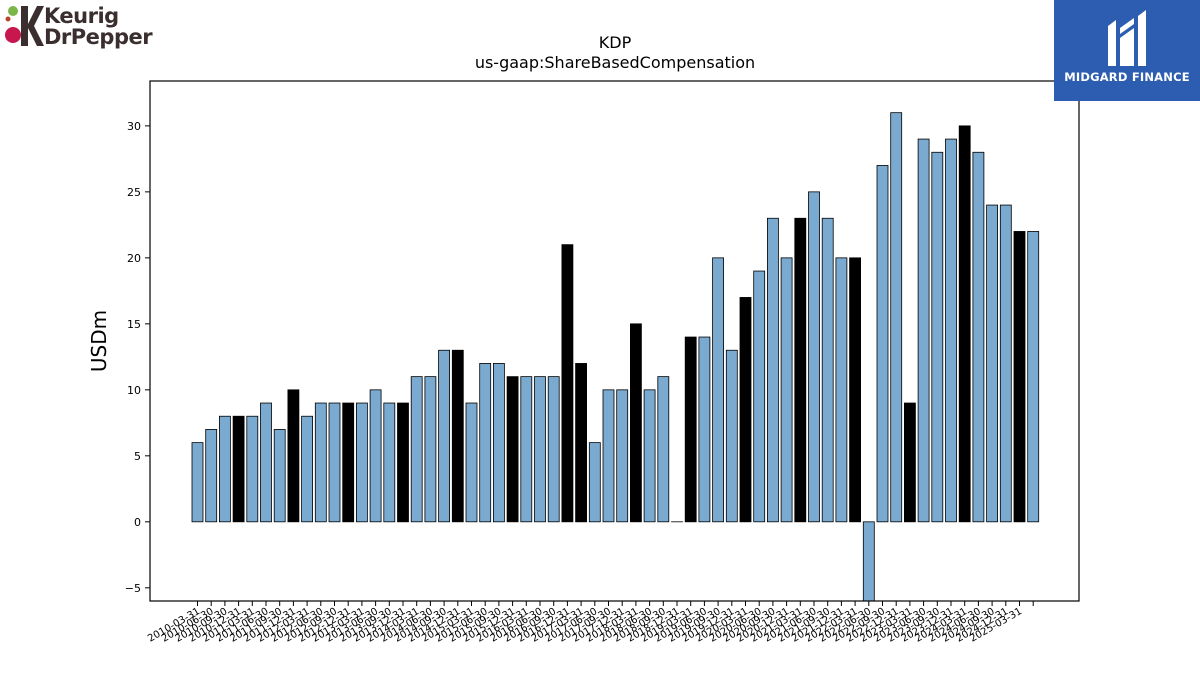  I want to click on y-tick-label: 20, so click(134, 258).